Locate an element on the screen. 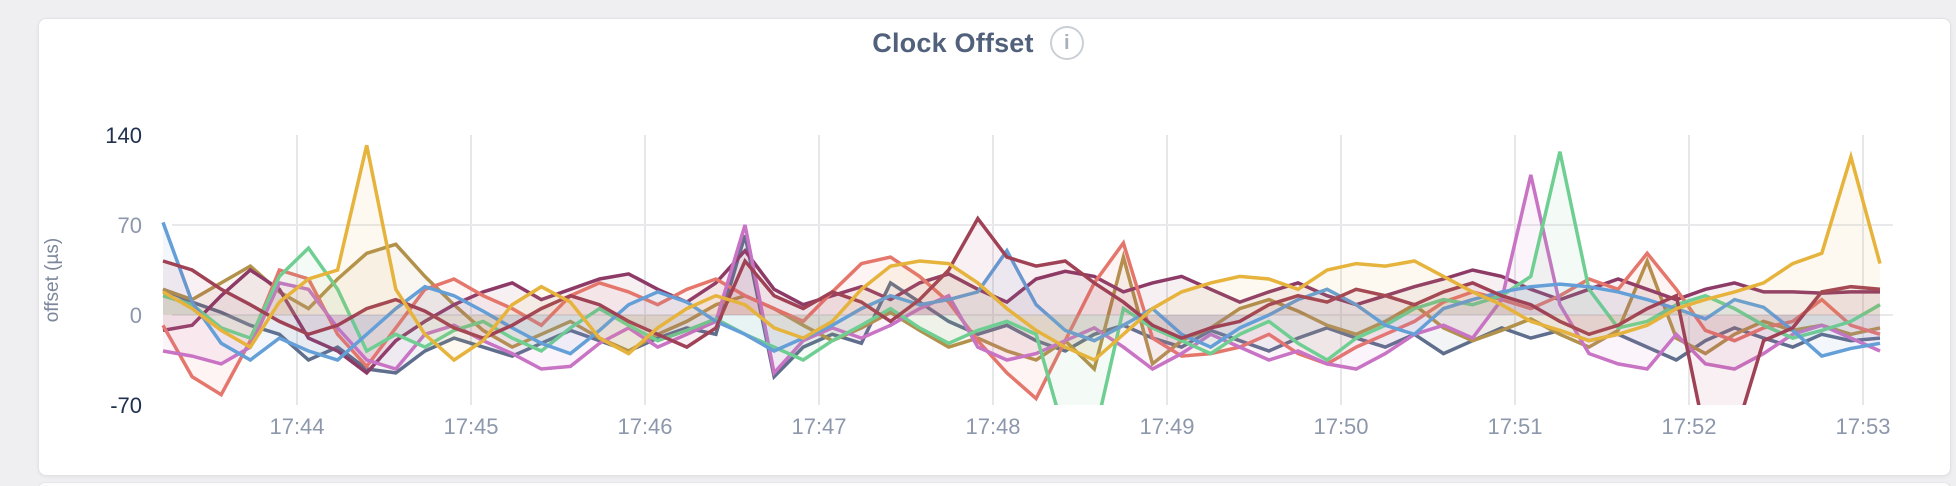  x-tick-label: 17:53 is located at coordinates (1862, 426).